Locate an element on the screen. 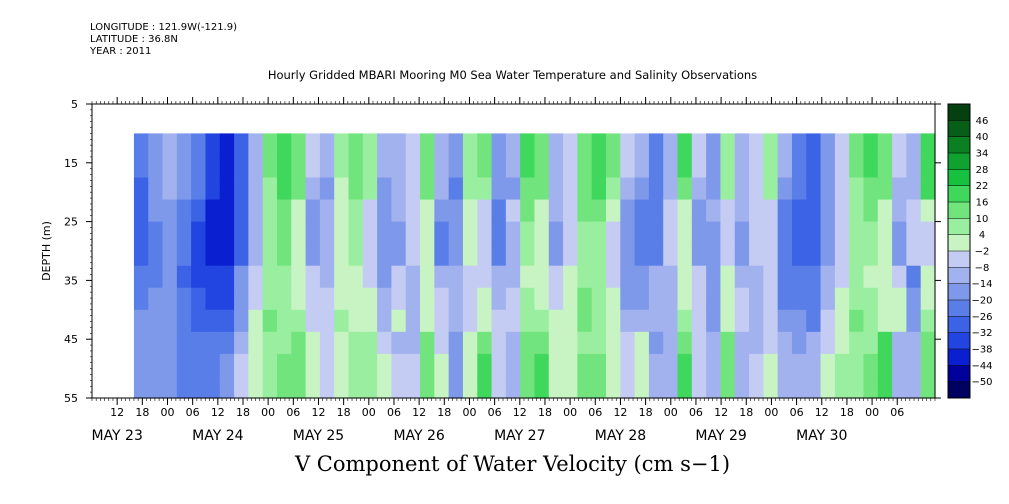 The width and height of the screenshot is (1009, 504). y-tick-label: 45 is located at coordinates (71, 339).